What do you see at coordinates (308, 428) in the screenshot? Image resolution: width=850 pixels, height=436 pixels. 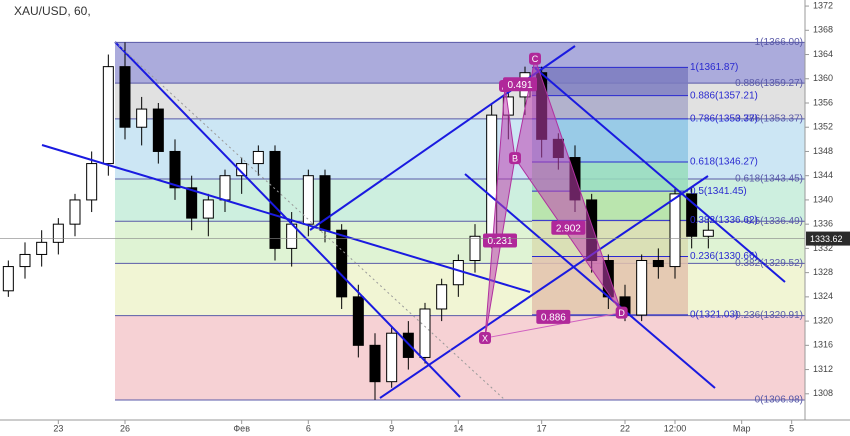 I see `x-tick-label: 6` at bounding box center [308, 428].